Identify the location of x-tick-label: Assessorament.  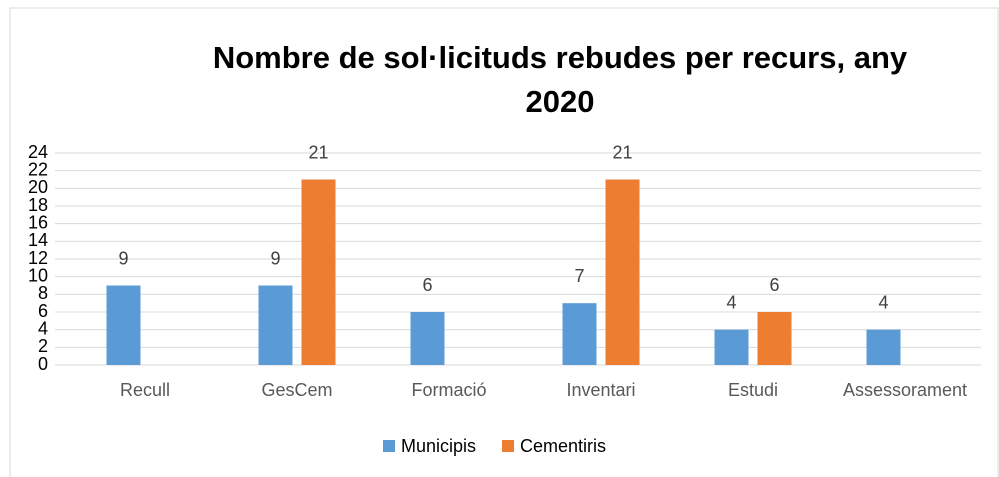
(905, 390).